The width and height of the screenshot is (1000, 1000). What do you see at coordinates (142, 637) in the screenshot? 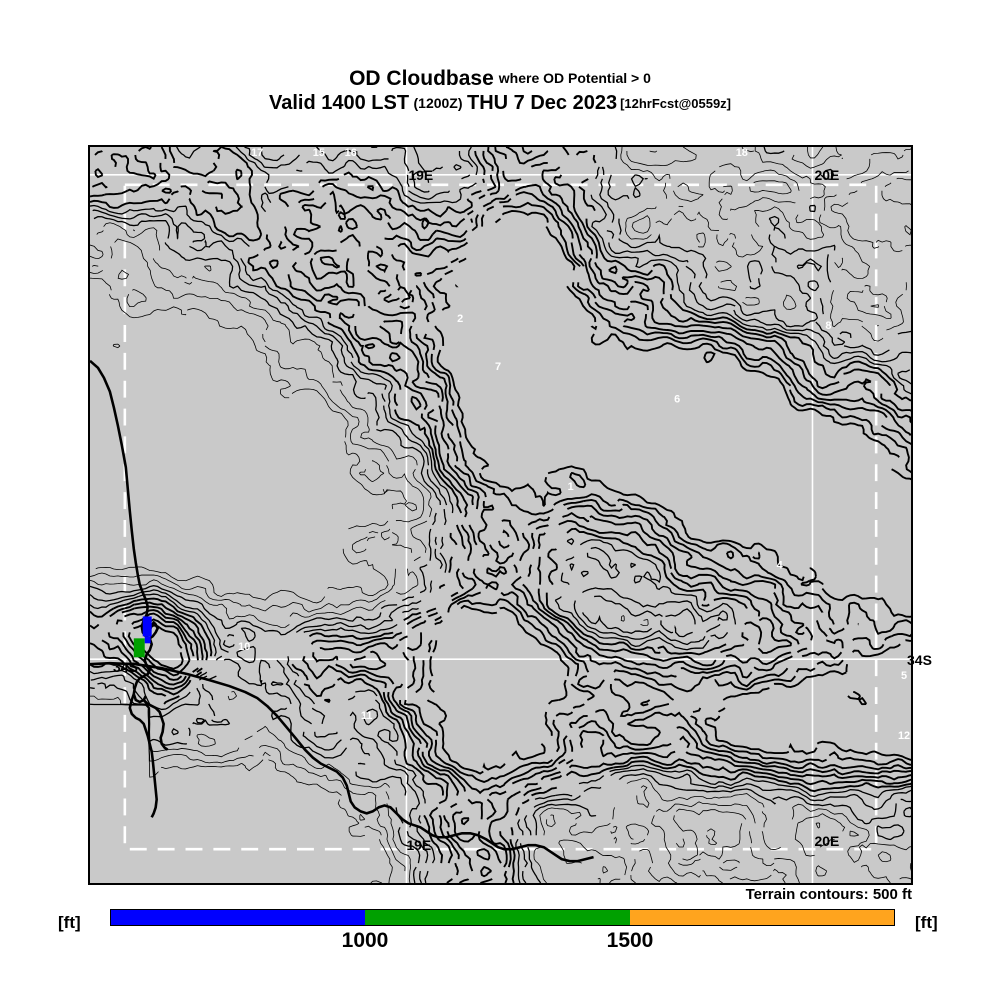
I see `cloudbase-patches` at bounding box center [142, 637].